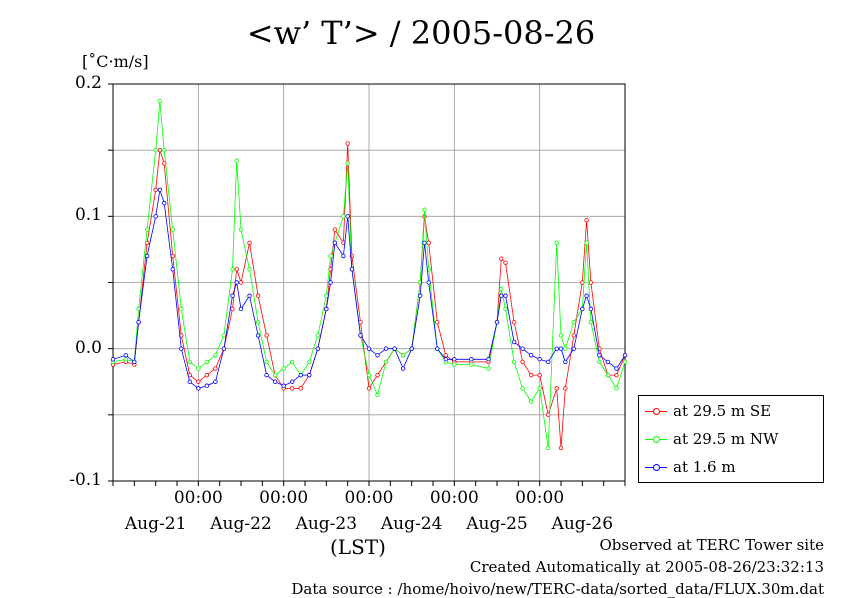  I want to click on y-tick-label: -0.1, so click(85, 480).